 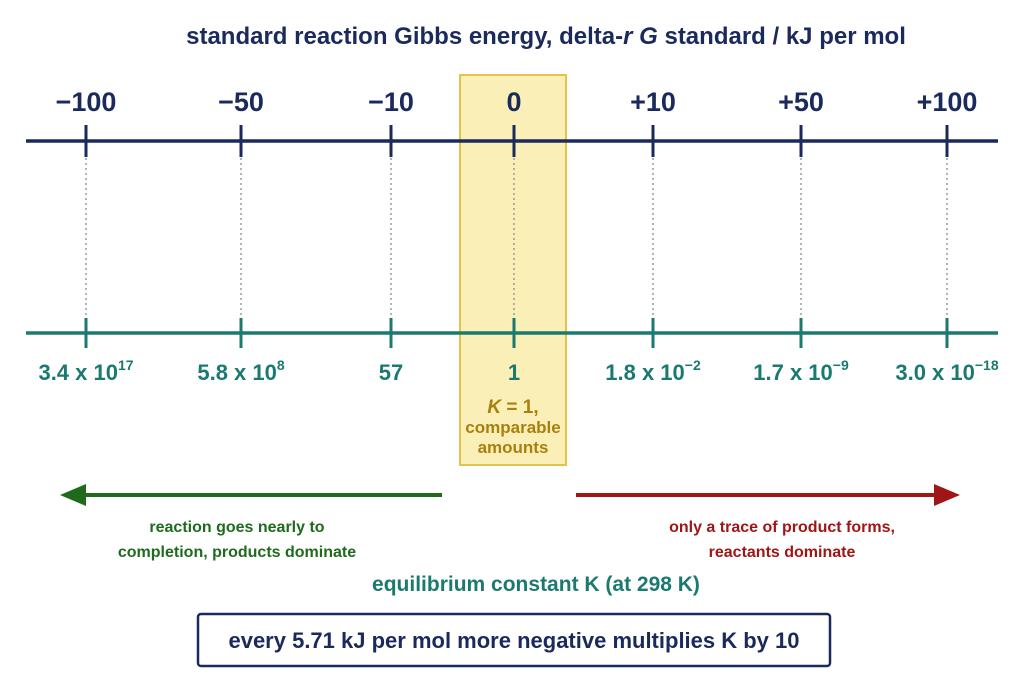 I want to click on k-value-exponent: 17, so click(x=126, y=365).